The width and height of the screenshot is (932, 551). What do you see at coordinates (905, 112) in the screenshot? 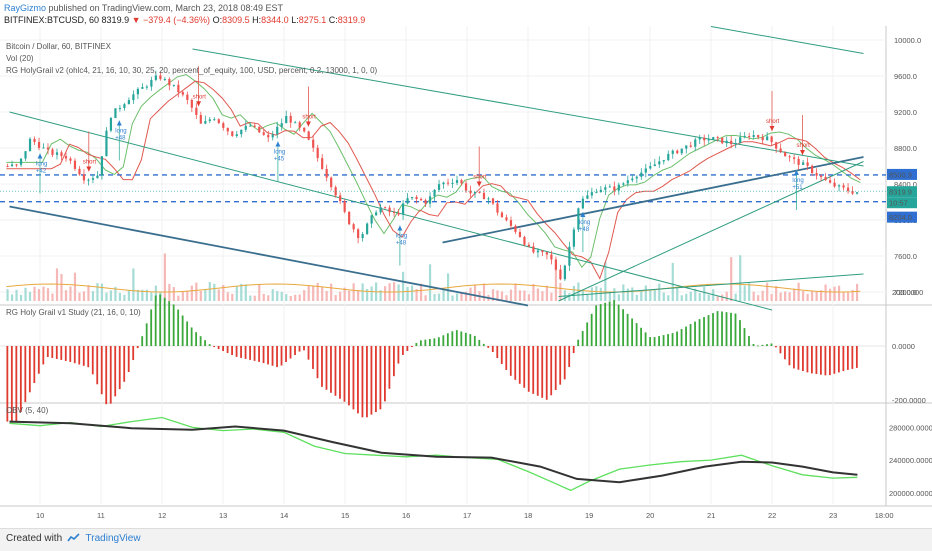
I see `price-tick-label: 9200.0` at bounding box center [905, 112].